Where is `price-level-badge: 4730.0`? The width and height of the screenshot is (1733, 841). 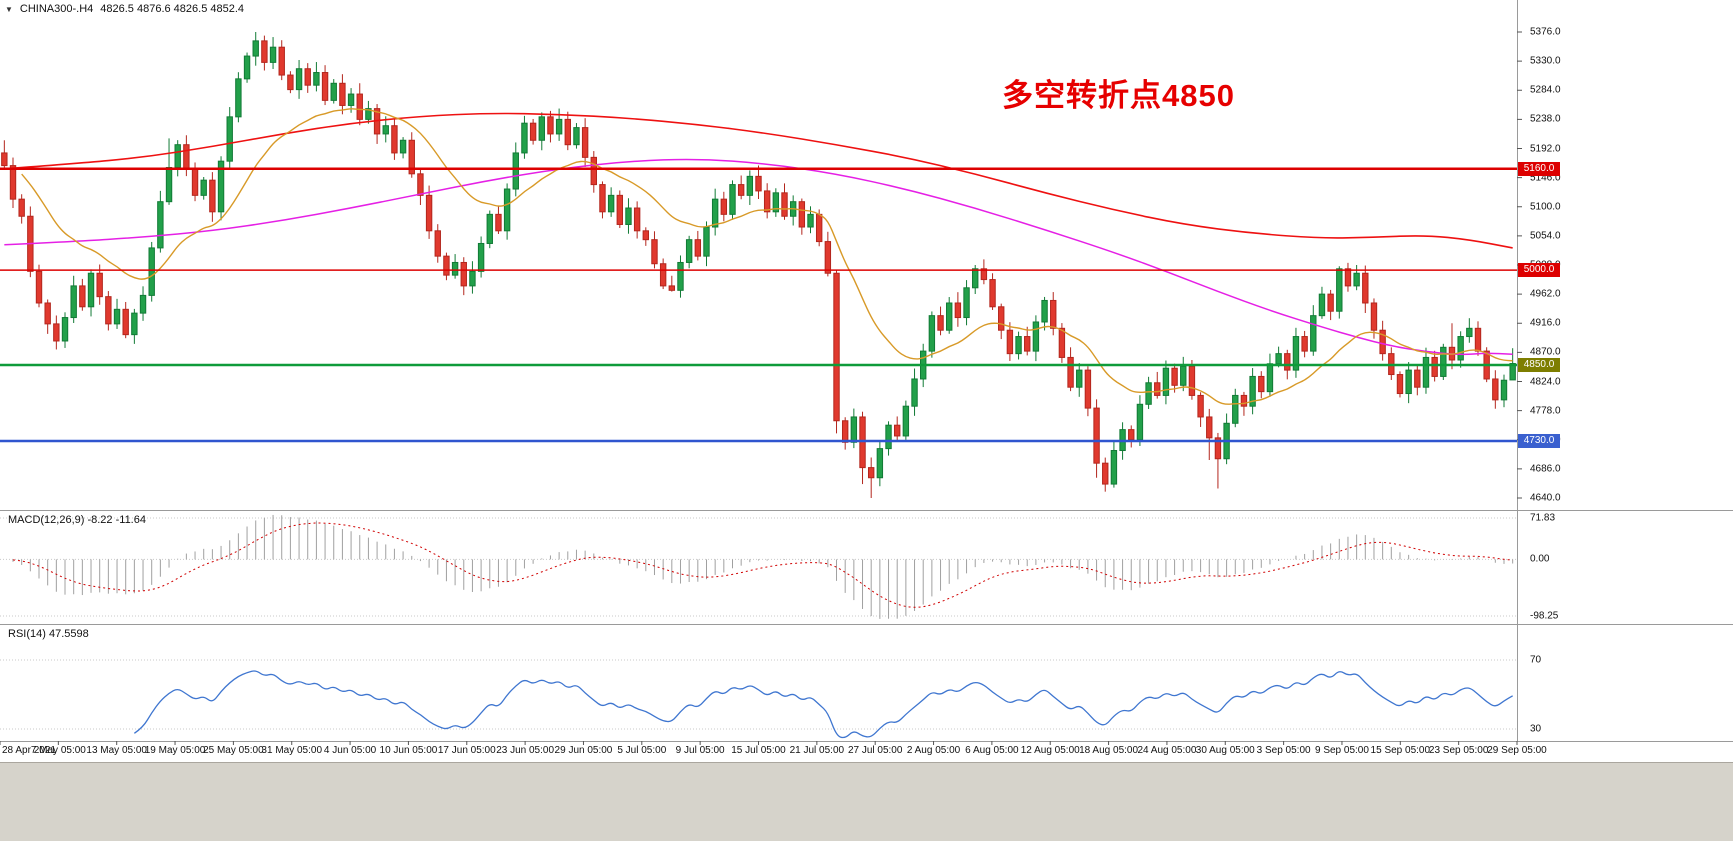 price-level-badge: 4730.0 is located at coordinates (1539, 441).